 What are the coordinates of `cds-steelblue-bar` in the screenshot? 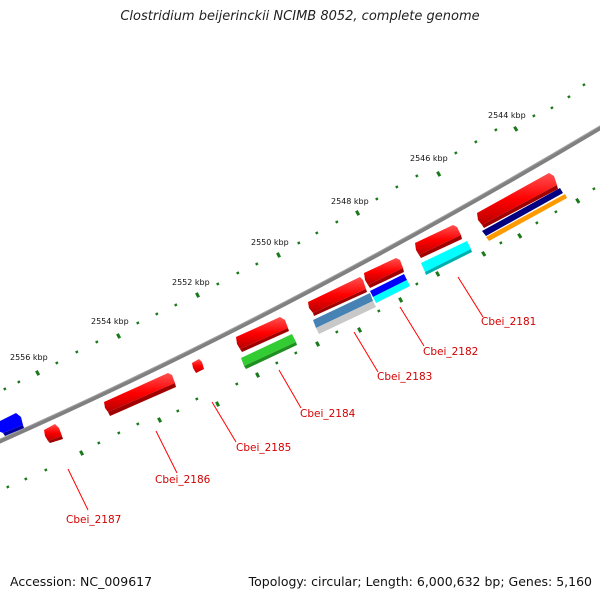 It's located at (343, 310).